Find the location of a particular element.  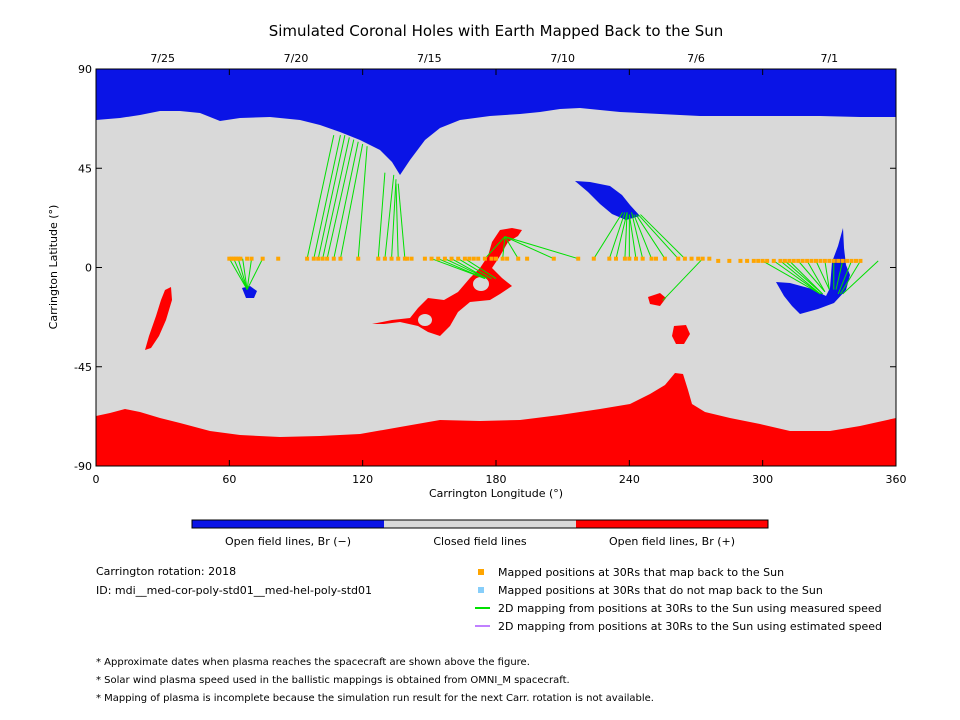

y-tick-label: 0 is located at coordinates (88, 268).